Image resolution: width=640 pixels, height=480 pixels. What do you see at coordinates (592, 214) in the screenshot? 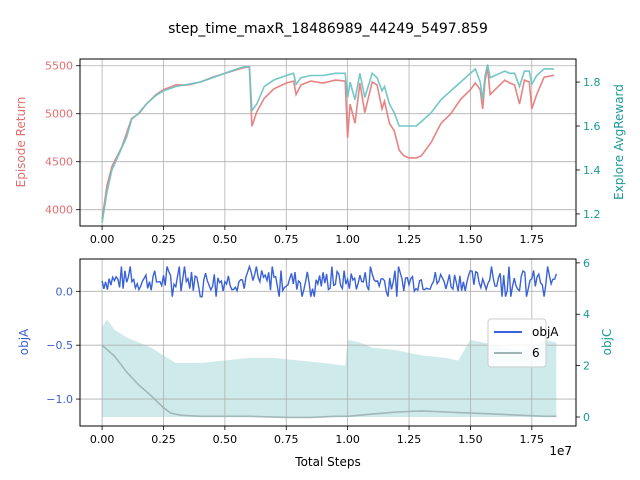
I see `right-tick-label: 1.2` at bounding box center [592, 214].